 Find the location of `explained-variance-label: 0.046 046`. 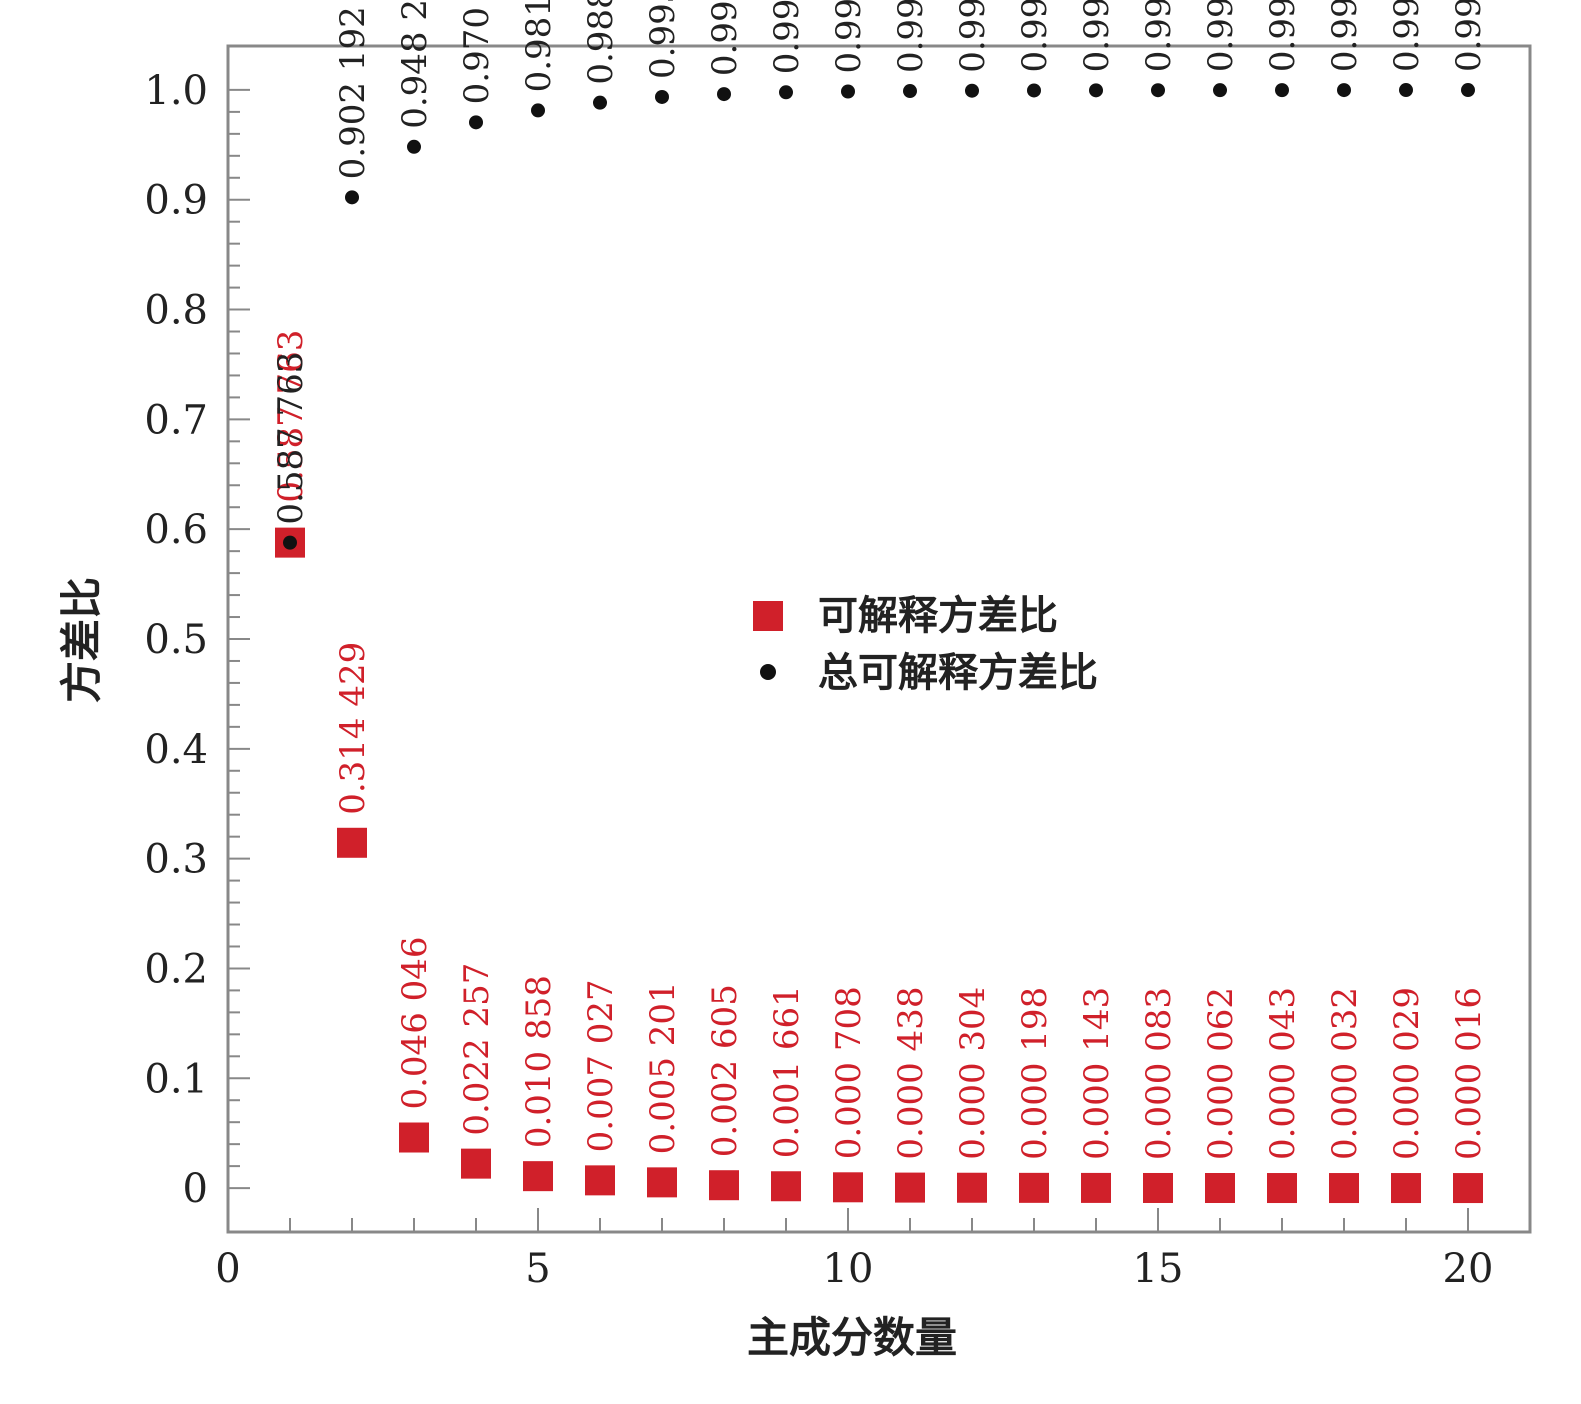

explained-variance-label: 0.046 046 is located at coordinates (415, 1022).